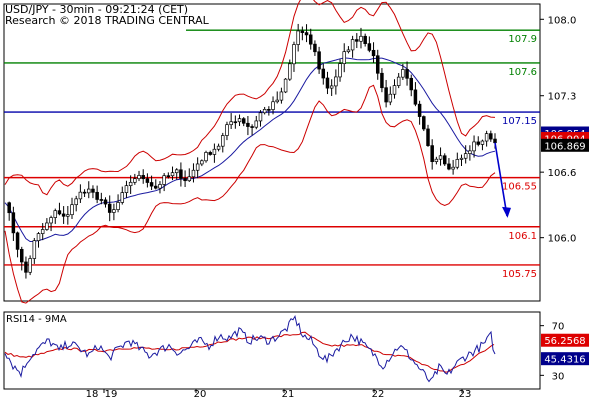  Describe the element at coordinates (96, 9) in the screenshot. I see `chart-title: USD/JPY - 30min - 09:21:24 (CET)` at that location.